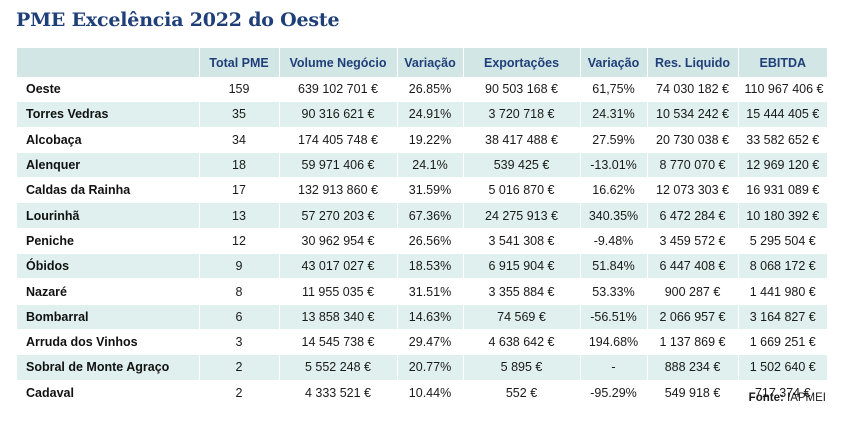 This screenshot has width=850, height=421. Describe the element at coordinates (692, 342) in the screenshot. I see `cell-res-liquido: 1 137 869 €` at that location.